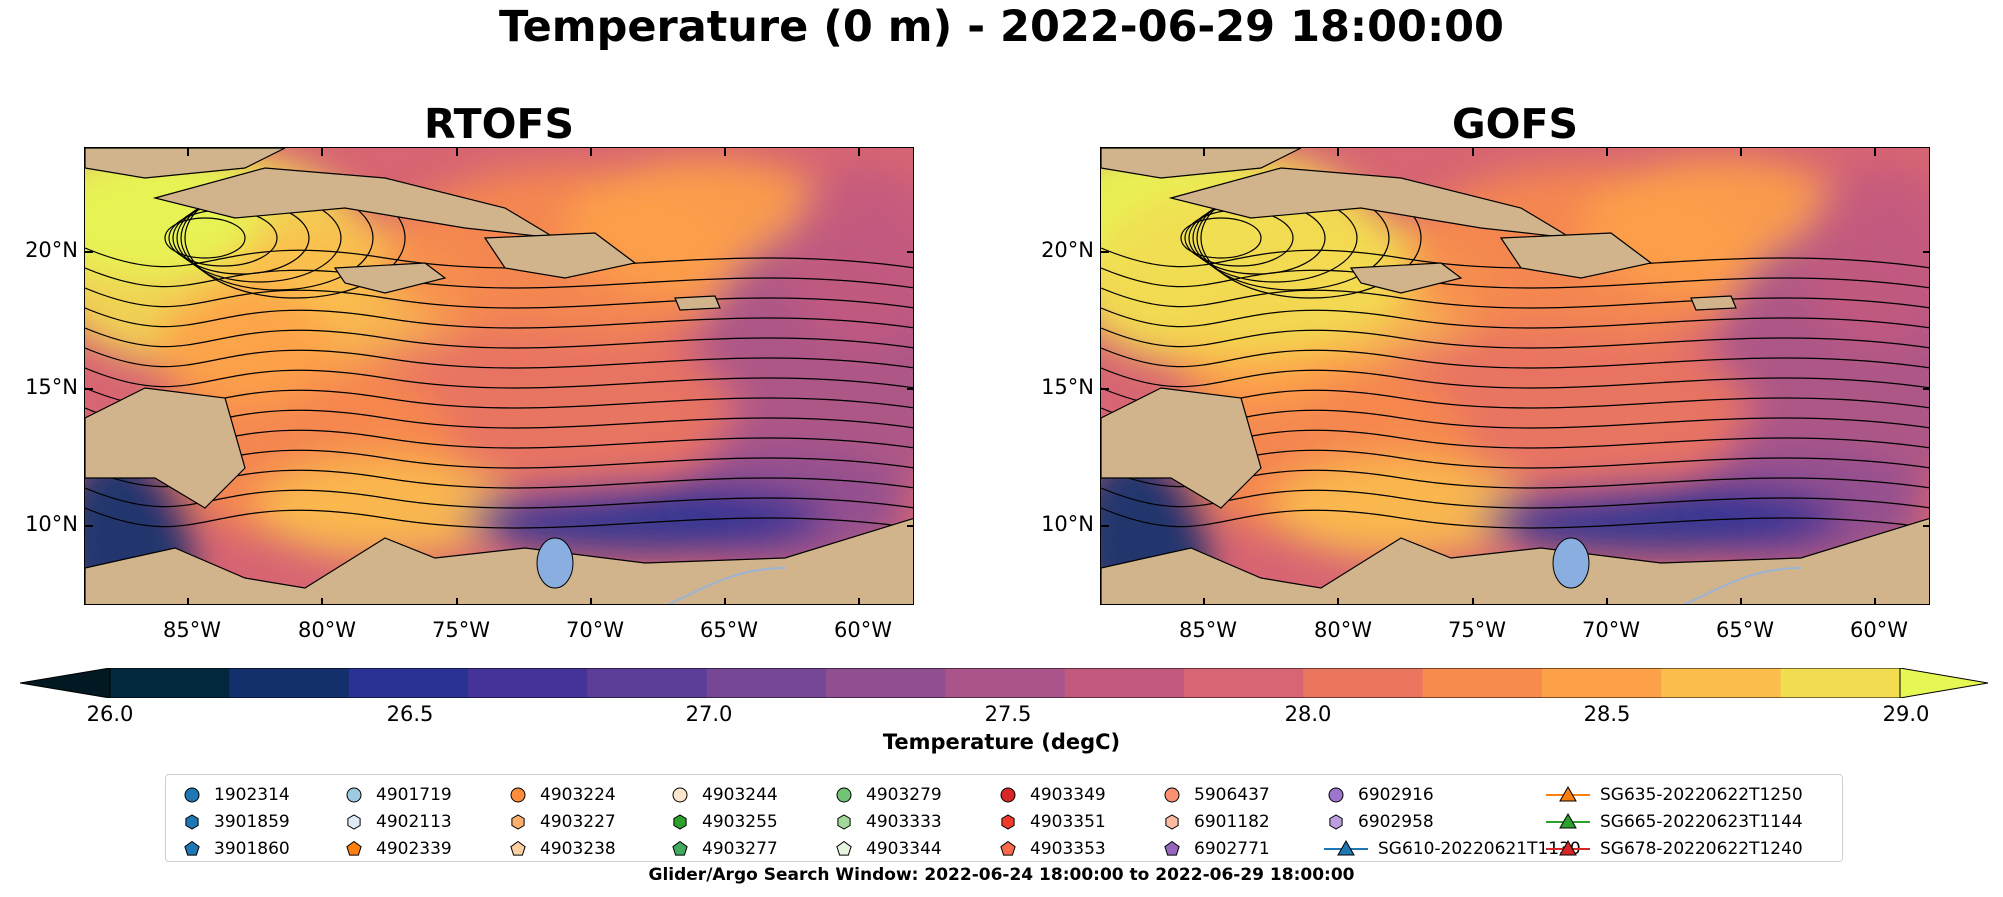 This screenshot has height=897, width=2003. I want to click on legend-entry-label: 4903333, so click(904, 822).